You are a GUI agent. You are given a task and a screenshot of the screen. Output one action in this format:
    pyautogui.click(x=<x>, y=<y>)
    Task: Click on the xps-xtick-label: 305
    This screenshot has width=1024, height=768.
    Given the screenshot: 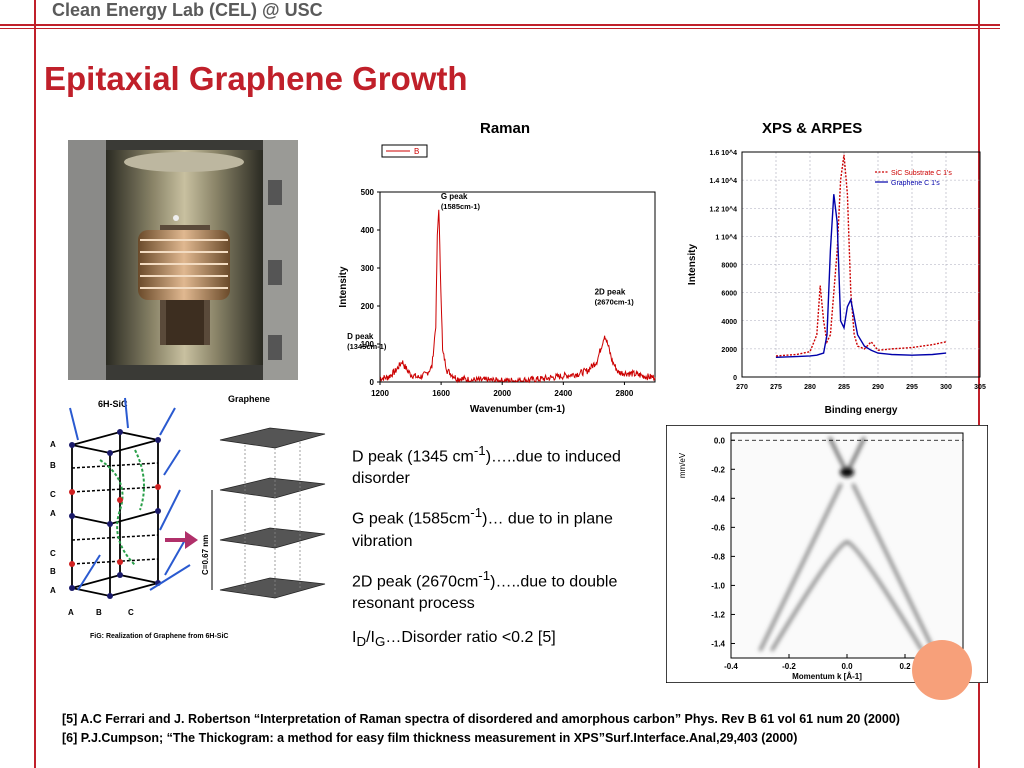 What is the action you would take?
    pyautogui.click(x=980, y=387)
    